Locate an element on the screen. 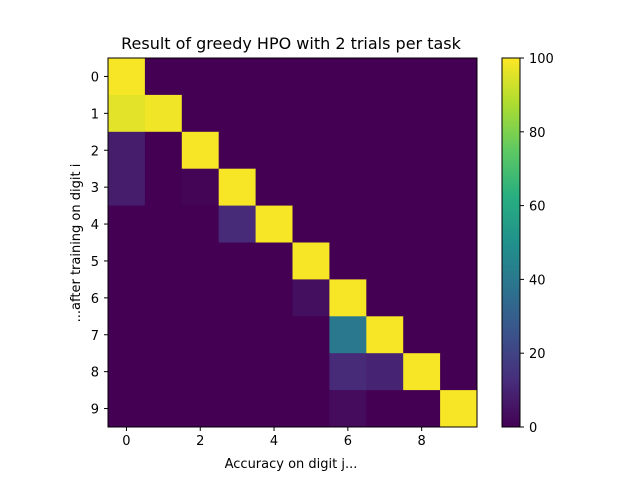 The image size is (640, 480). colorbar-ticks: 0 20 40 60 80 100 is located at coordinates (537, 244).